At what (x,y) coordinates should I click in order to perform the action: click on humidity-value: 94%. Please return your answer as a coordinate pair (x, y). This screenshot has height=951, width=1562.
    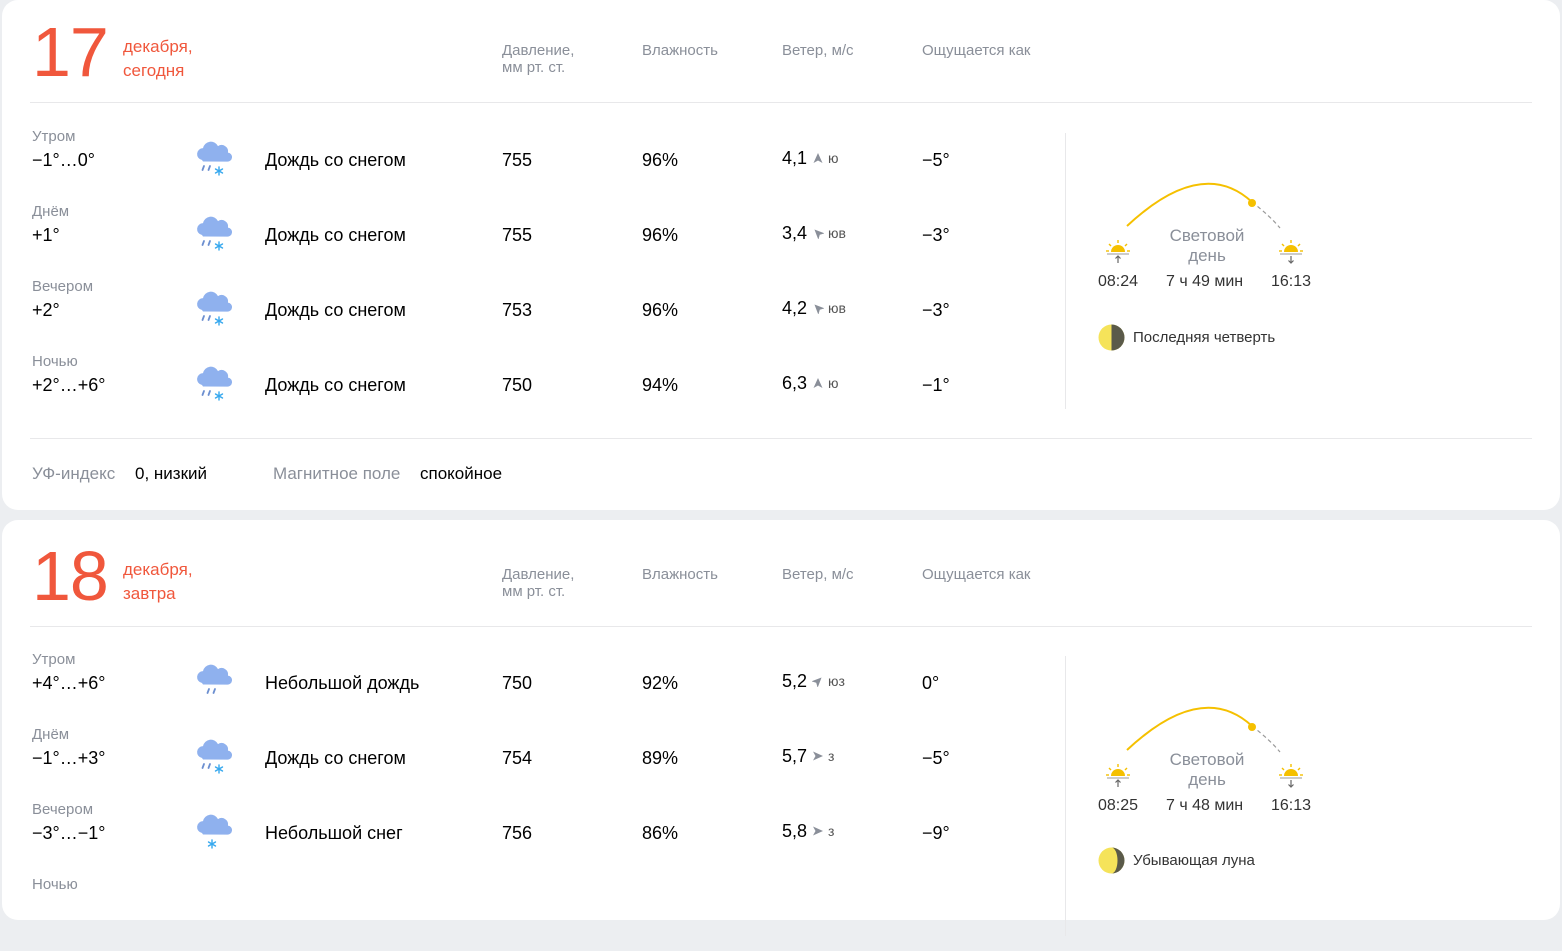
    Looking at the image, I should click on (660, 385).